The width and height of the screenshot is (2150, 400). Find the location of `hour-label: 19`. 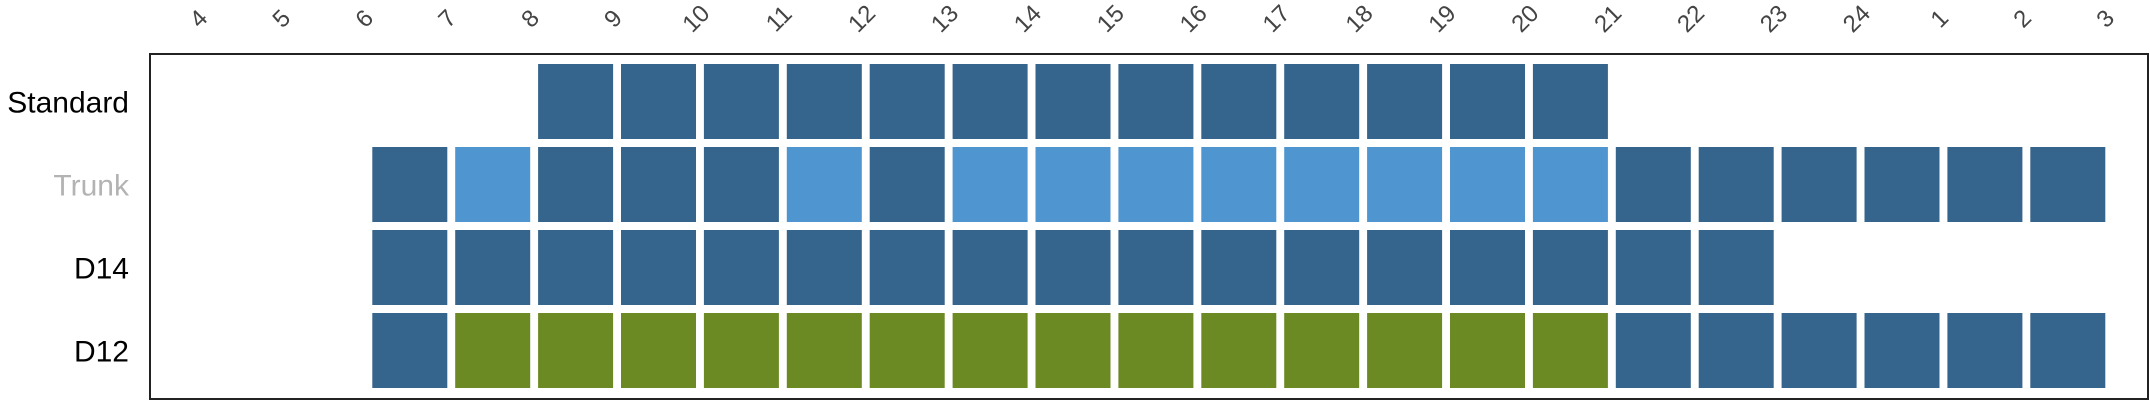

hour-label: 19 is located at coordinates (1442, 19).